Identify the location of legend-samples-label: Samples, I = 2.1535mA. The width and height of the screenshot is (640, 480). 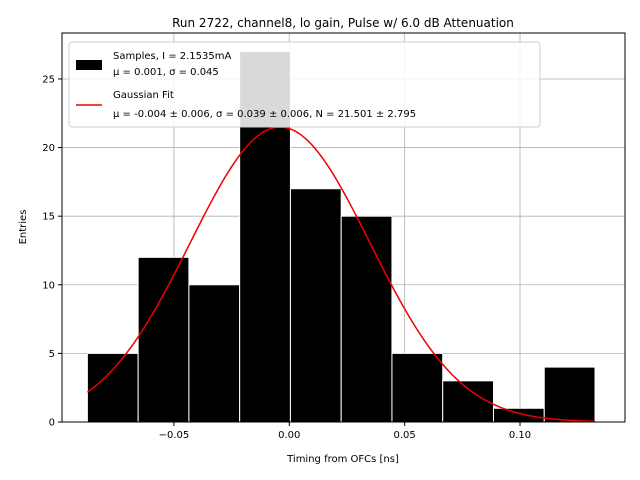
(172, 56).